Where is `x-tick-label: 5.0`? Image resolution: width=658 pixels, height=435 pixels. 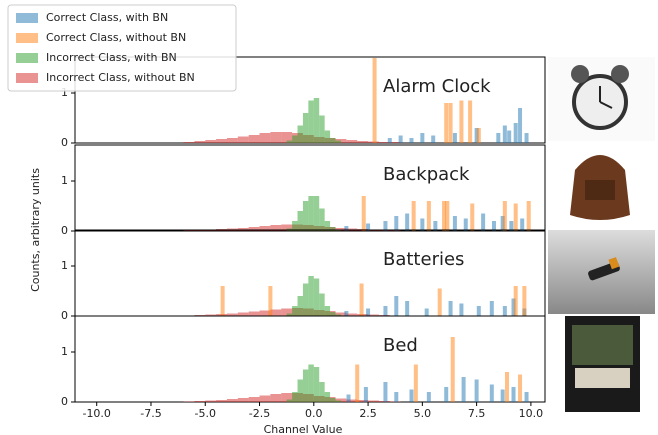 x-tick-label: 5.0 is located at coordinates (423, 413).